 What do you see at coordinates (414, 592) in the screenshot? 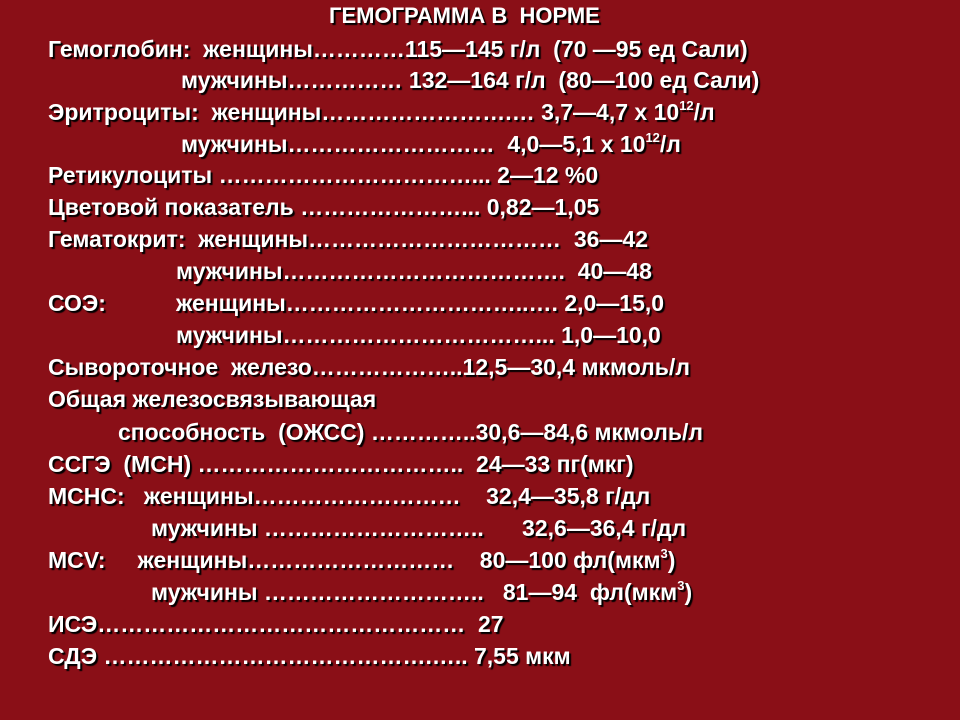
I see `mcv-men-text: мужчины ……………………….. 81—94 фл(мкм` at bounding box center [414, 592].